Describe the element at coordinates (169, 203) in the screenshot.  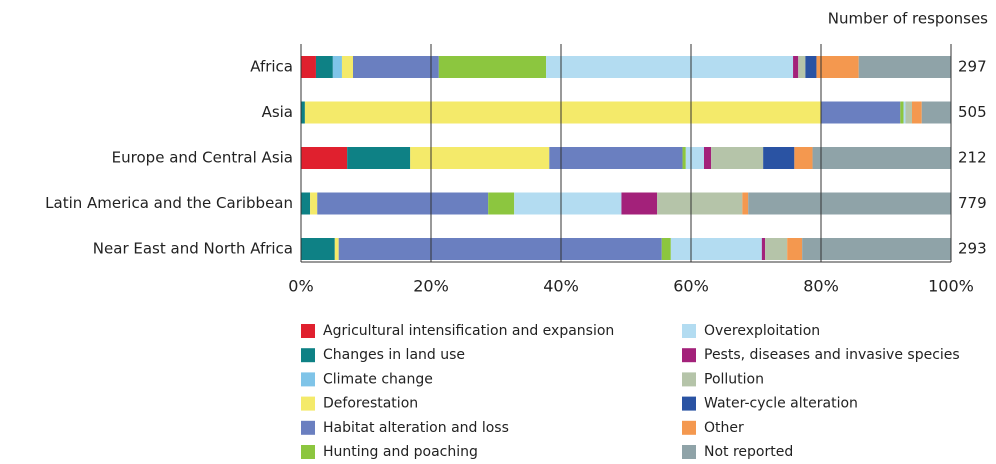
I see `category-label: Latin America and the Caribbean` at that location.